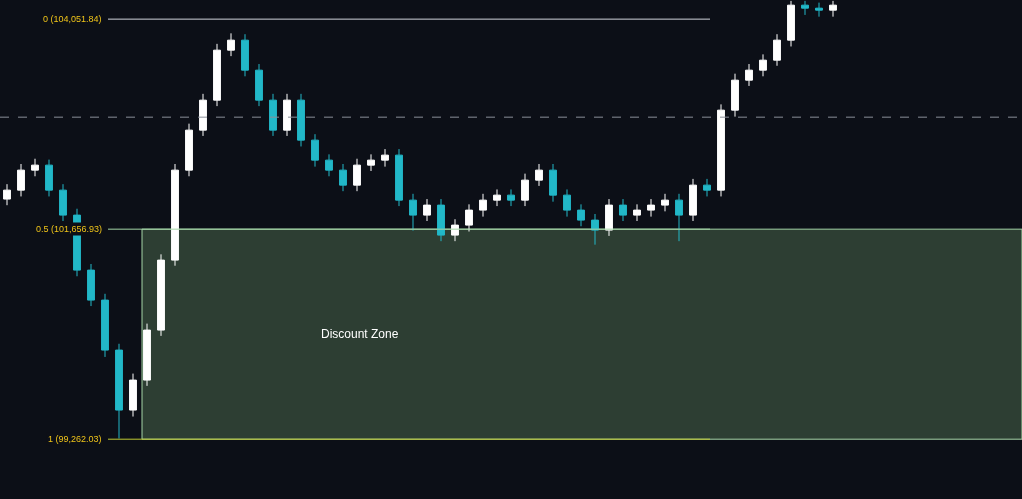 The image size is (1022, 499). Describe the element at coordinates (72, 19) in the screenshot. I see `ref-line-label: 0 (104,051.84)` at that location.